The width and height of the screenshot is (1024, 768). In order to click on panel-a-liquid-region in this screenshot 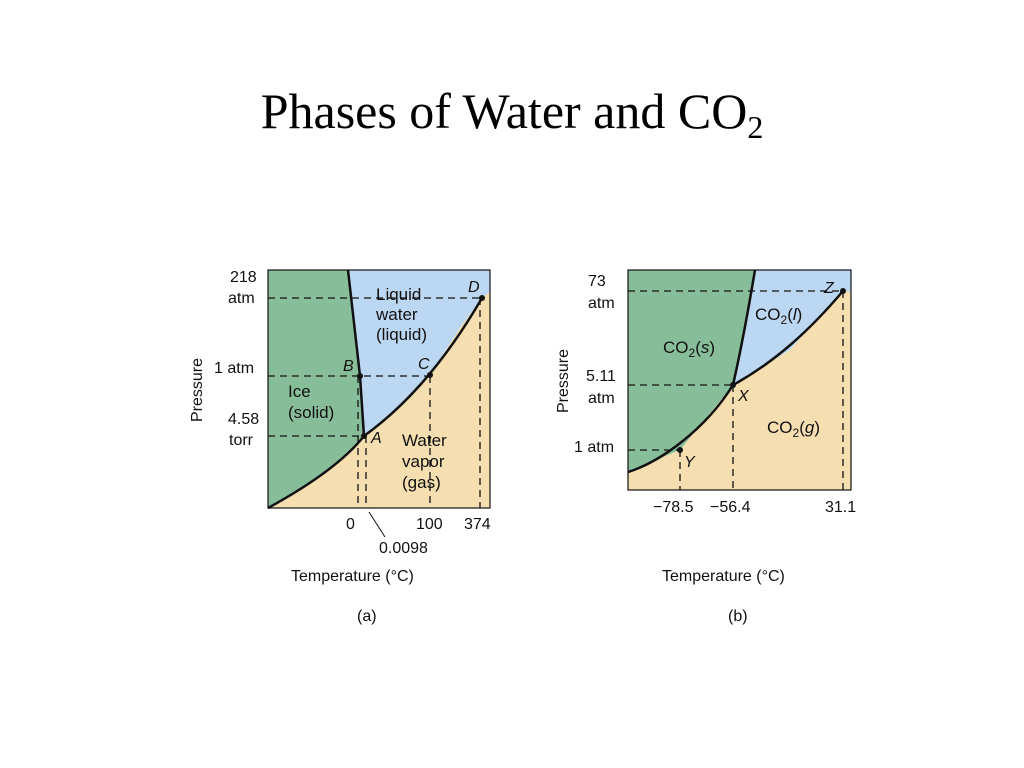, I will do `click(419, 353)`.